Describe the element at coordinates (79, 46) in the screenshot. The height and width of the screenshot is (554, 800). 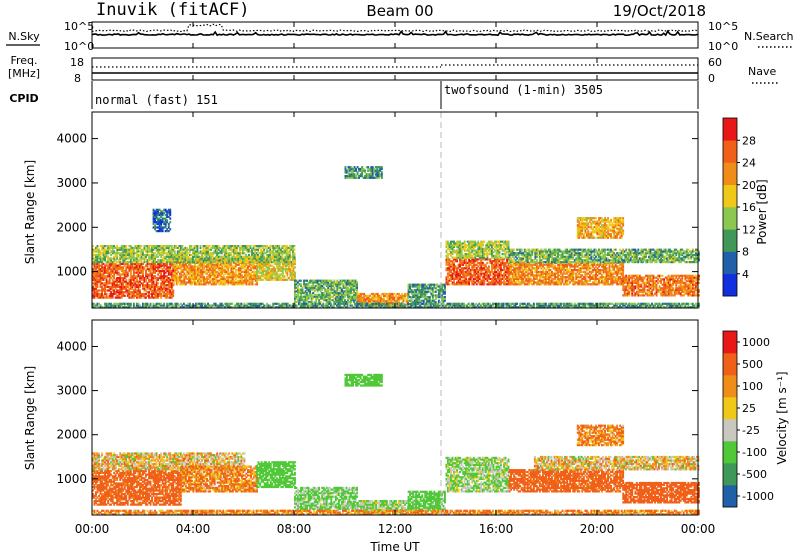
I see `nsky-tick-bottom: 10^0` at that location.